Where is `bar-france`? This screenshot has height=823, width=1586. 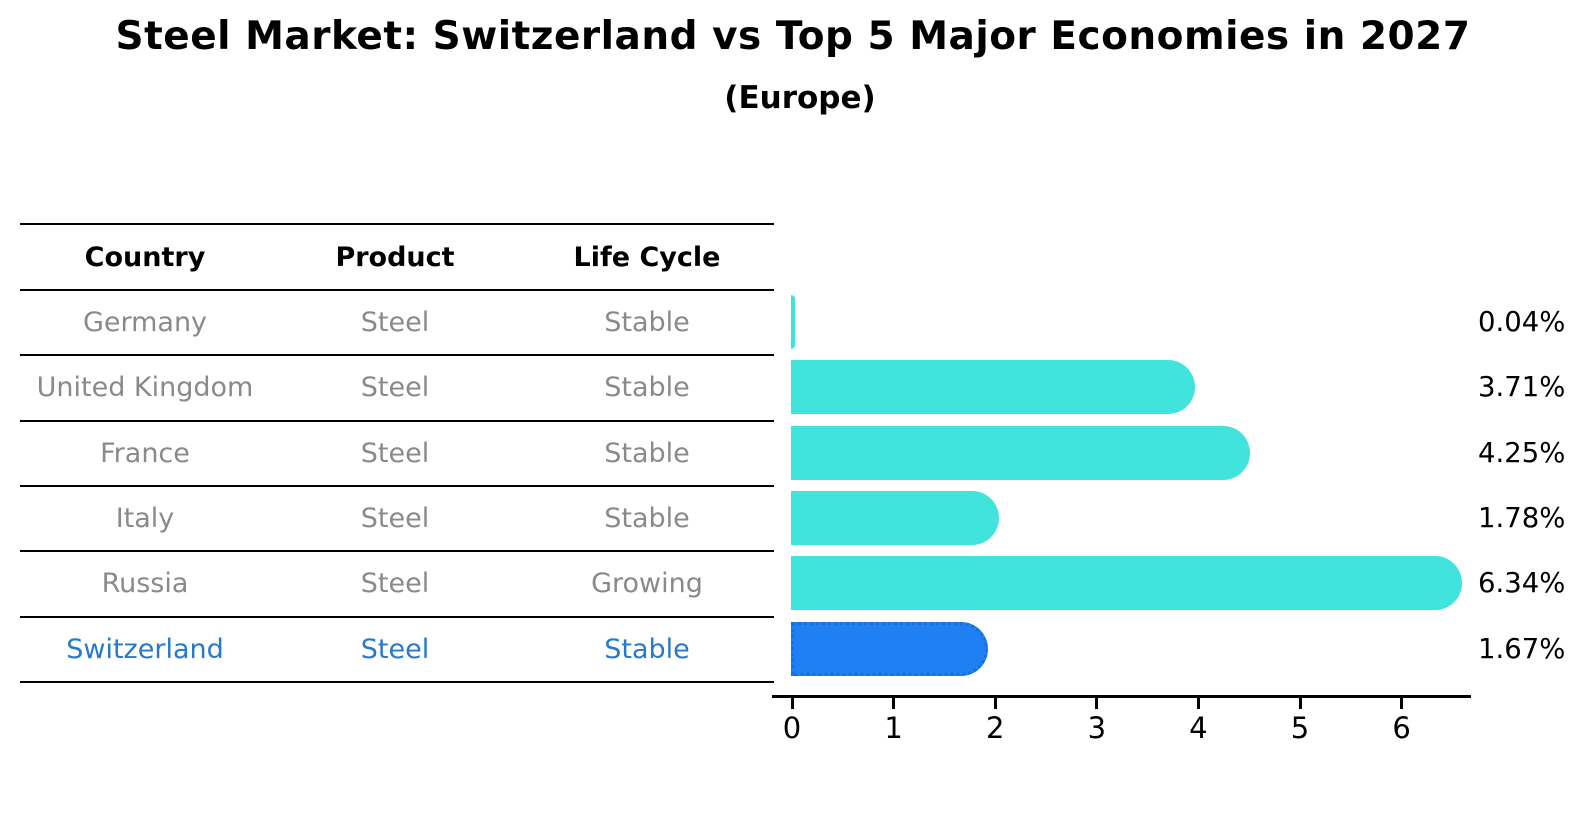
bar-france is located at coordinates (1020, 452).